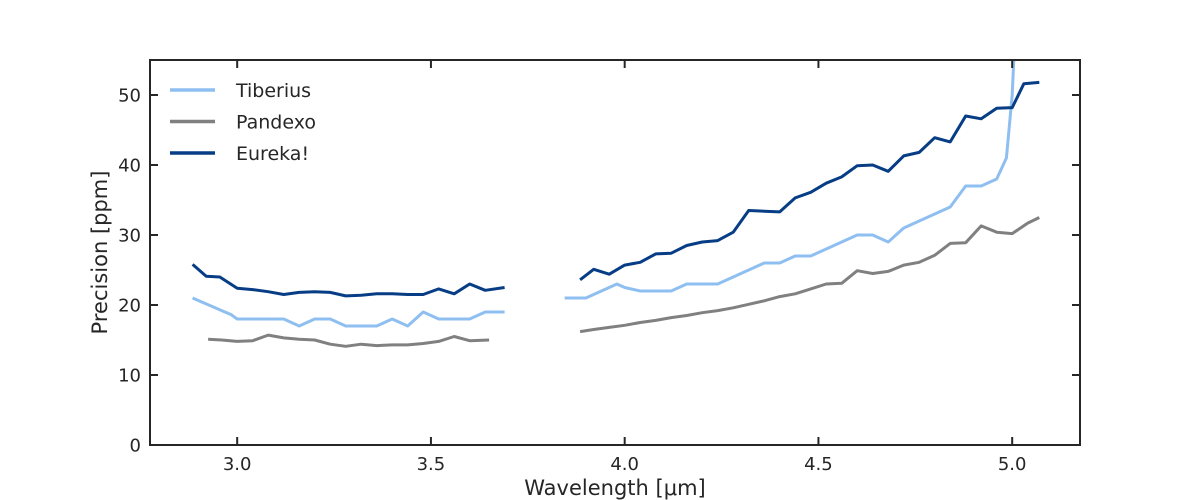 The height and width of the screenshot is (500, 1200). What do you see at coordinates (272, 154) in the screenshot?
I see `legend-label-eureka: Eureka!` at bounding box center [272, 154].